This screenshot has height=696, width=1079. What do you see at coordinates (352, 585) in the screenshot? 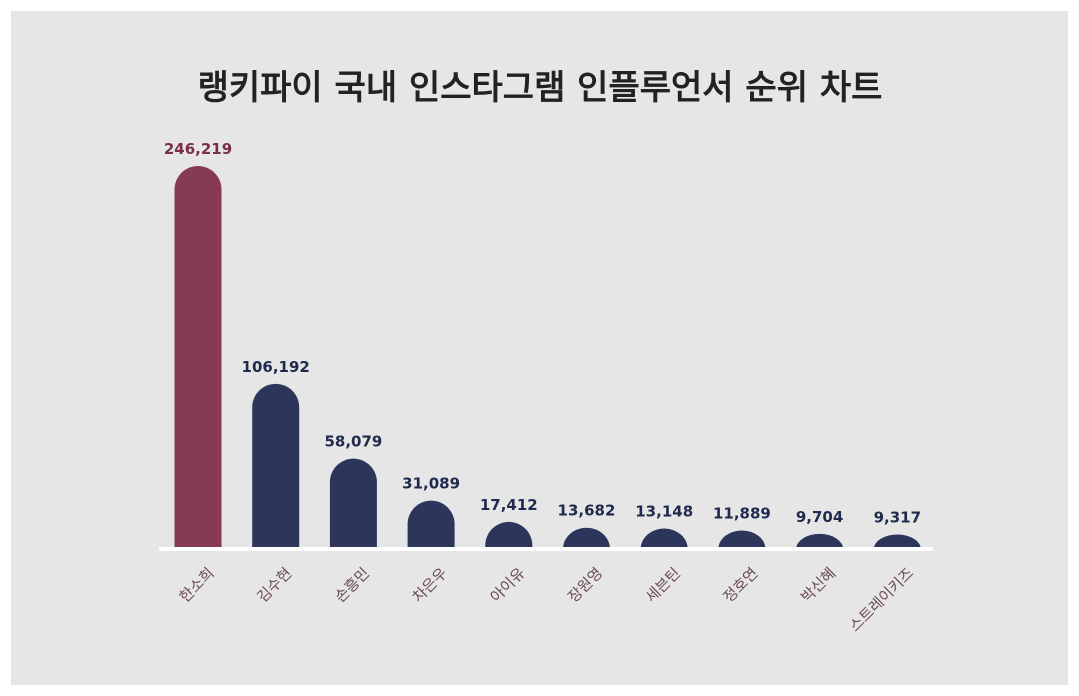
I see `category-label-3: 손흥민` at bounding box center [352, 585].